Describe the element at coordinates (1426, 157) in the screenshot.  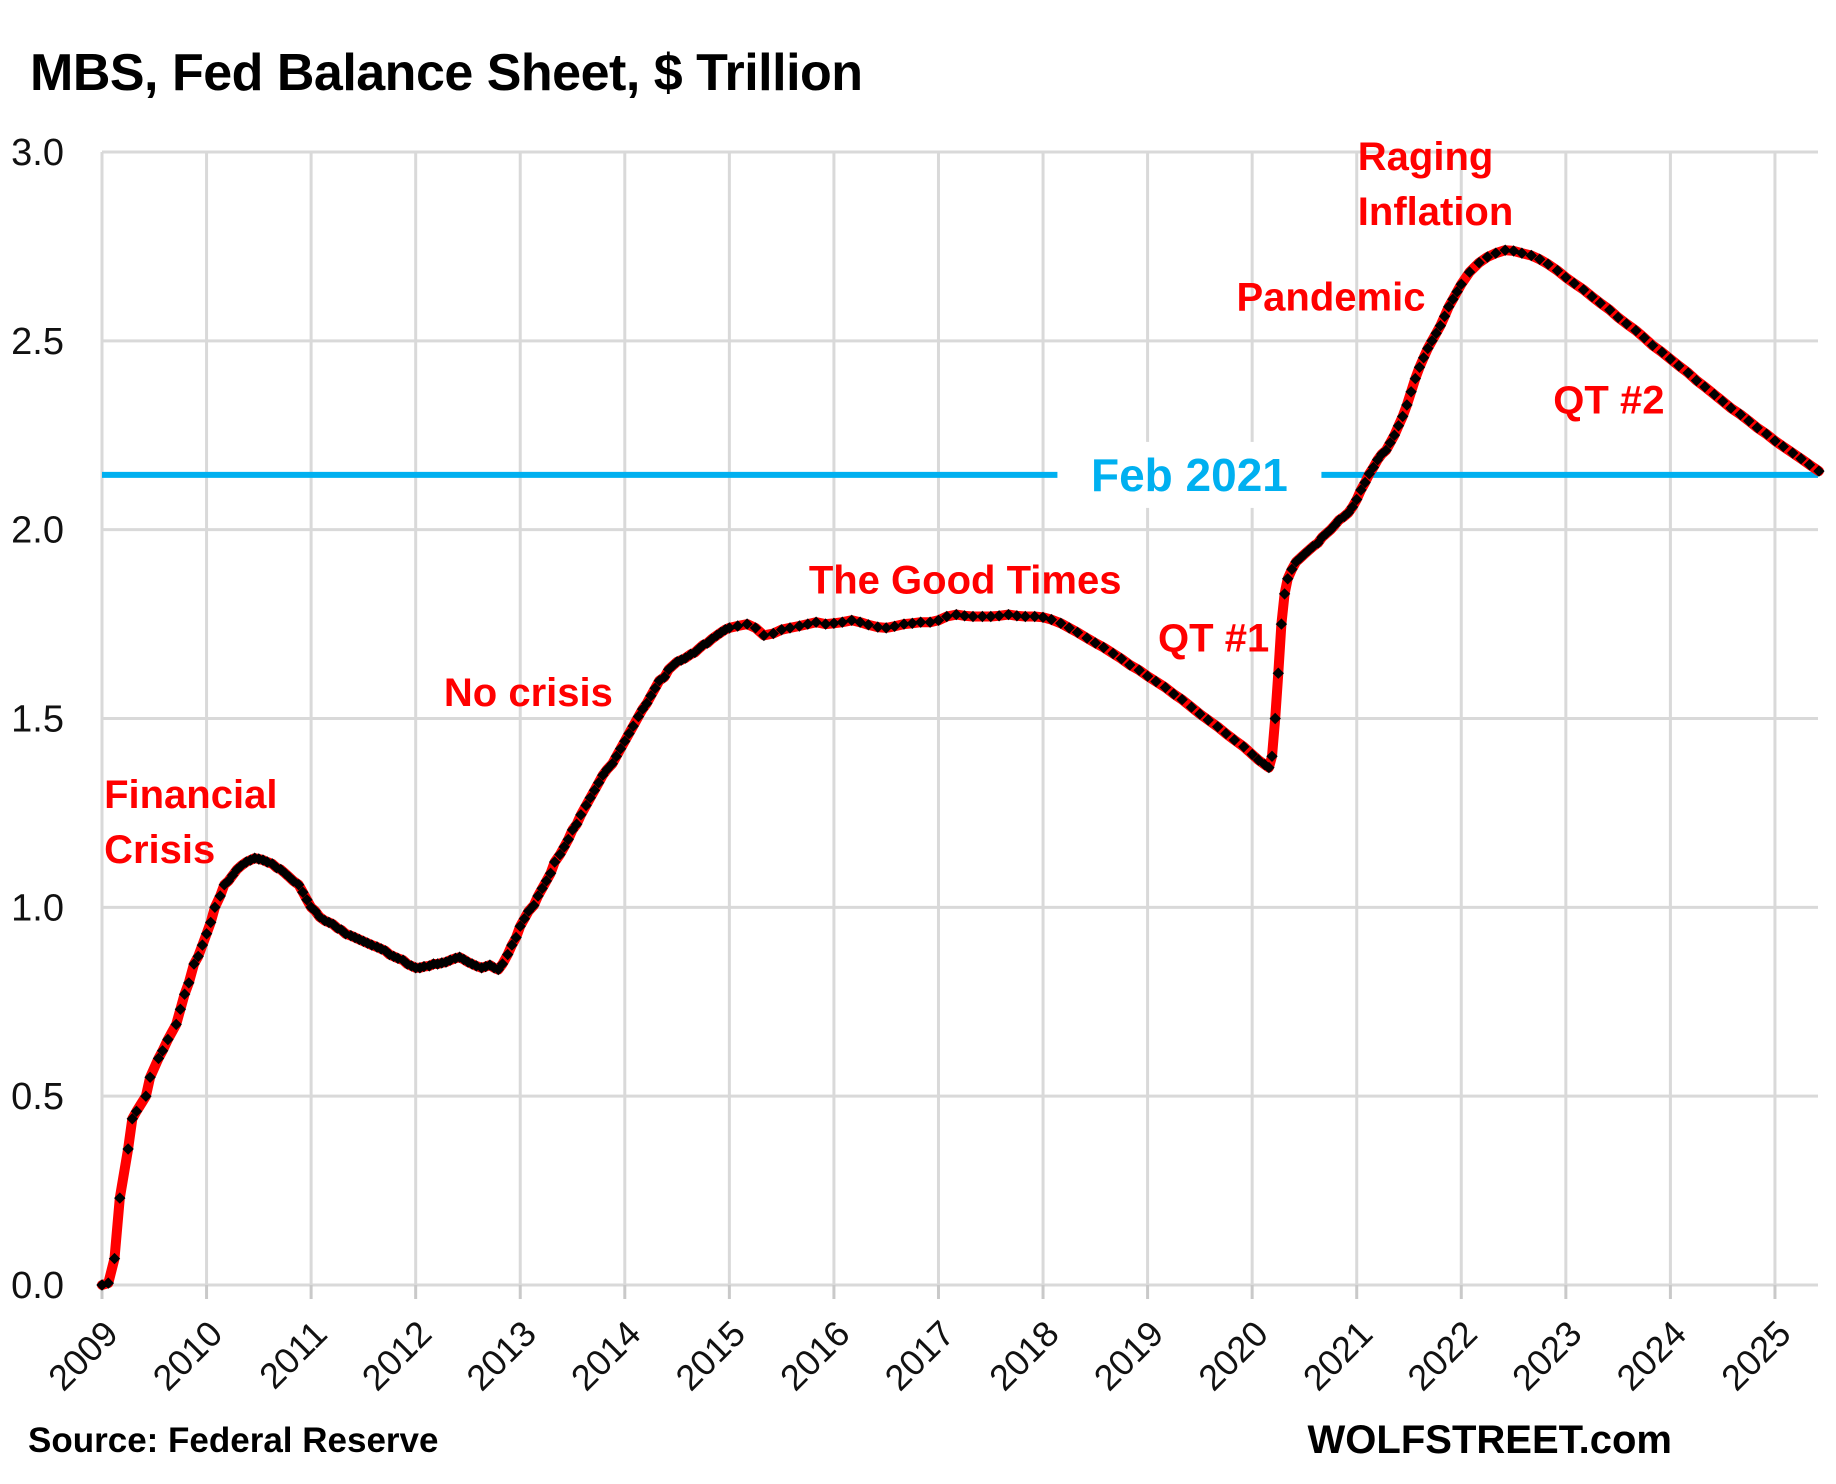
I see `annotation-raging-inflation: Raging` at that location.